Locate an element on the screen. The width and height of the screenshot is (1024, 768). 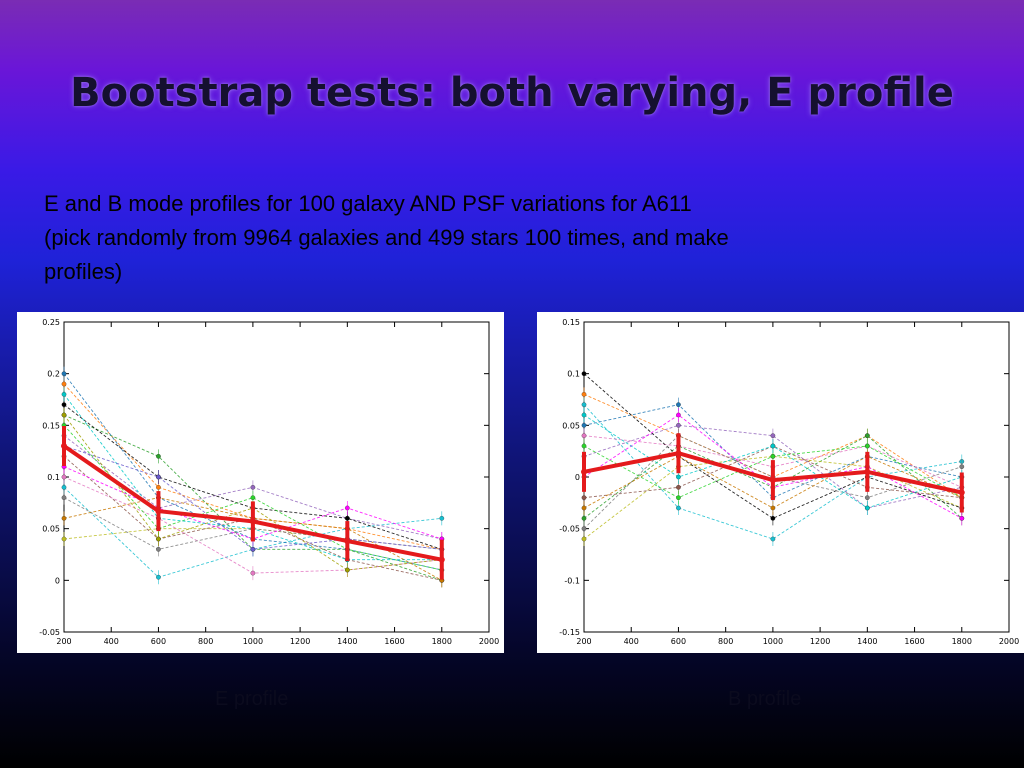
e-ytick-label: 0.15 is located at coordinates (51, 425).